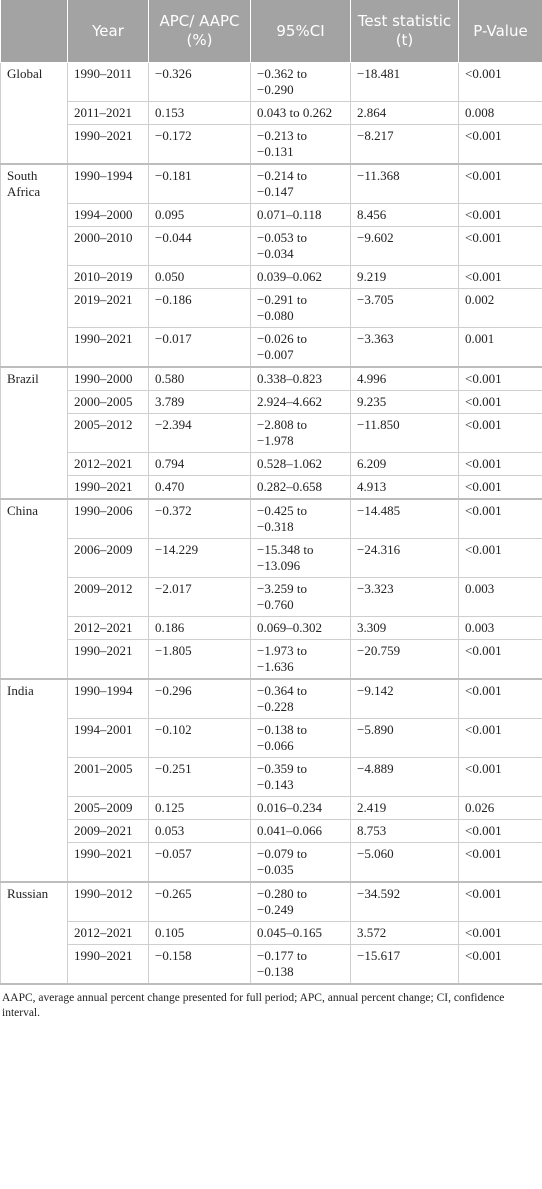  Describe the element at coordinates (271, 487) in the screenshot. I see `table-row: 1990–2021 0.470 0.282–0.658 4.913 <0.001` at that location.